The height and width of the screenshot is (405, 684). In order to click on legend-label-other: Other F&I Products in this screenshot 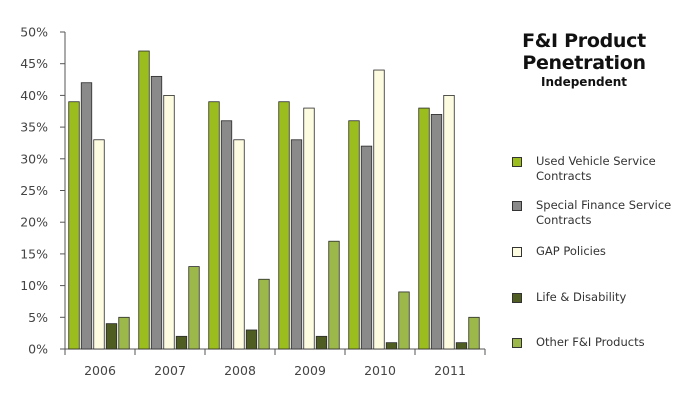, I will do `click(590, 342)`.